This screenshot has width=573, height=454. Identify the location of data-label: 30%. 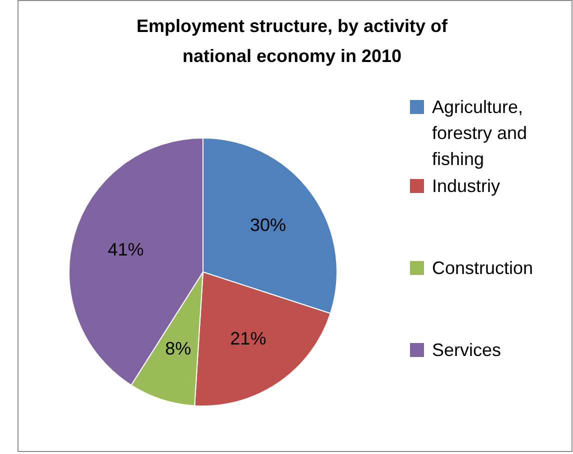
(268, 224).